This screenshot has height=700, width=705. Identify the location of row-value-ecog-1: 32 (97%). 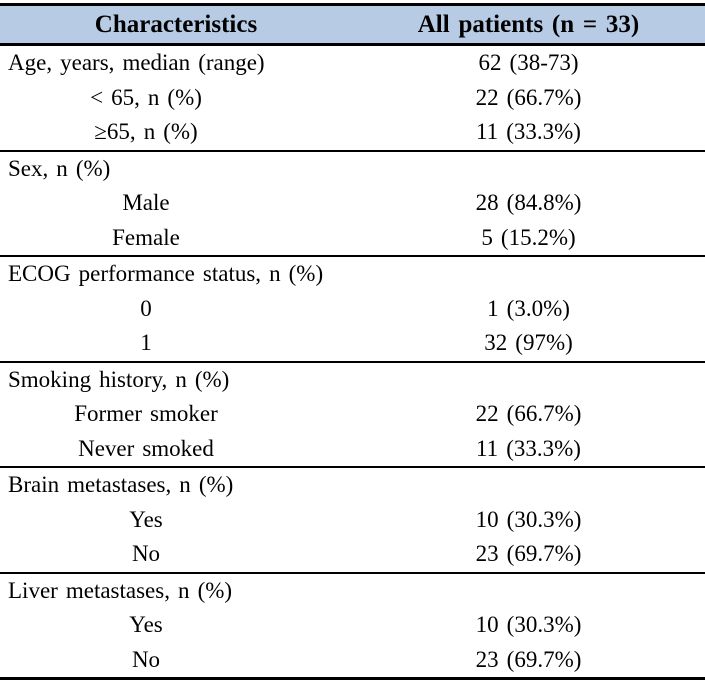
(528, 343).